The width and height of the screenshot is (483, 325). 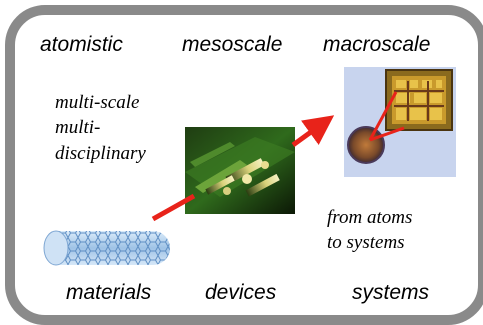 What do you see at coordinates (81, 44) in the screenshot?
I see `label-atomistic: atomistic` at bounding box center [81, 44].